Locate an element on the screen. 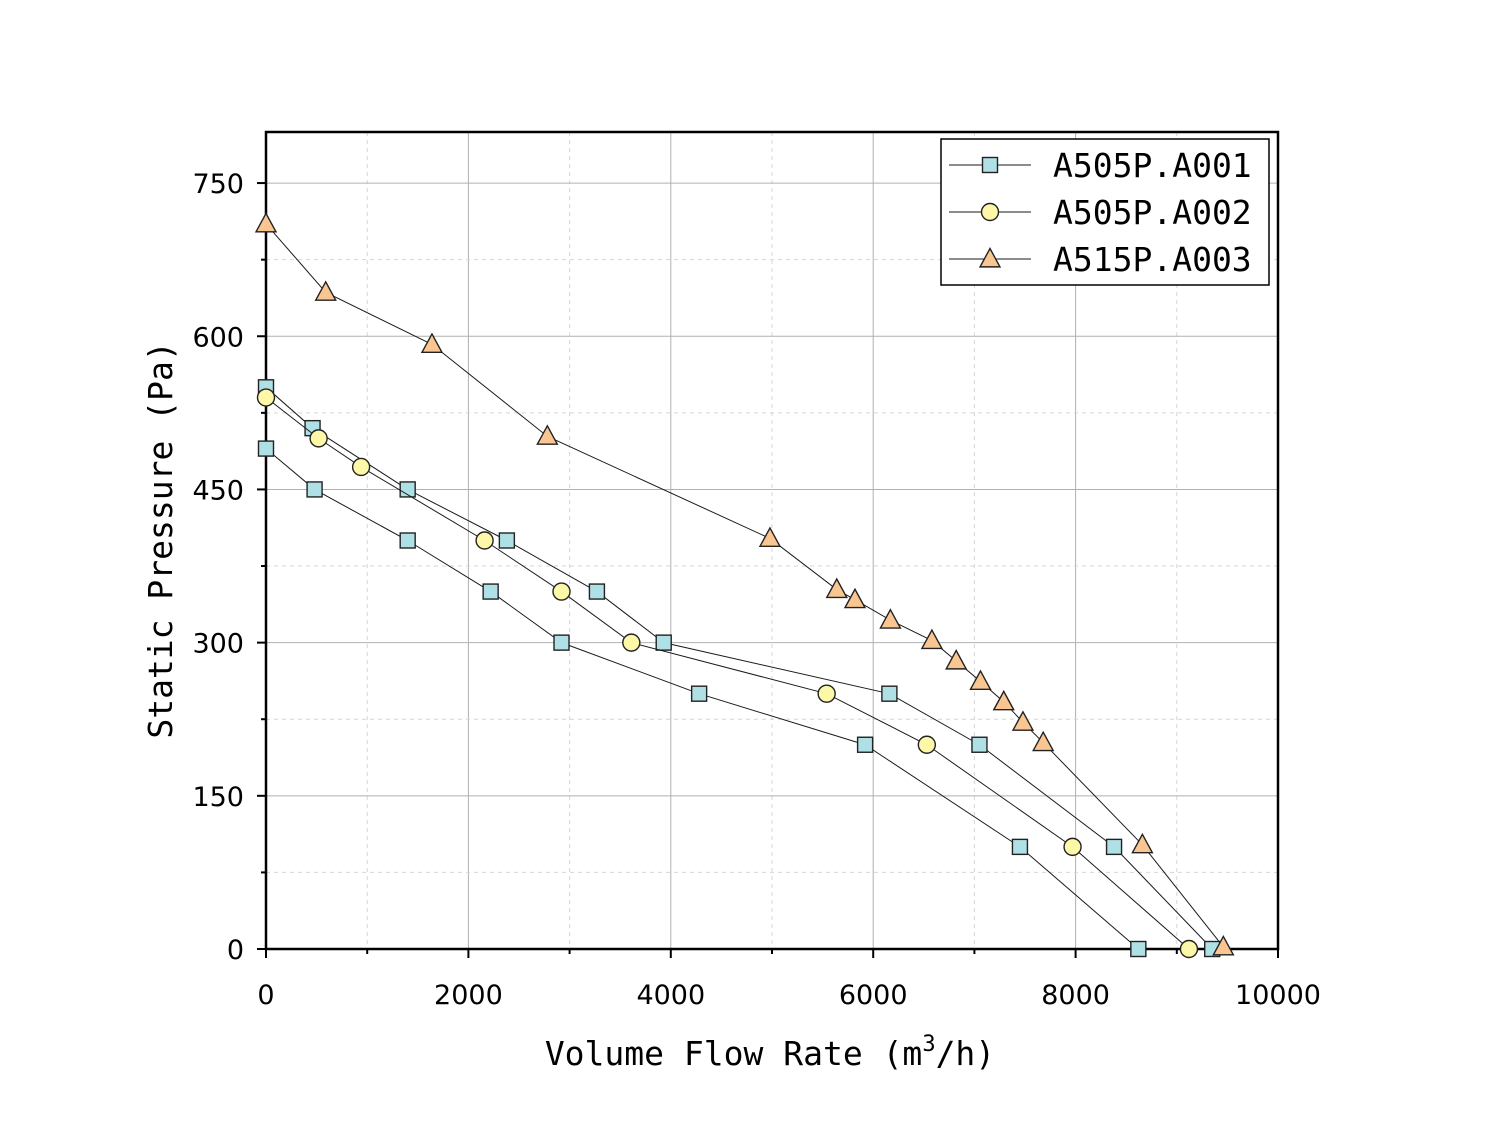 This screenshot has height=1138, width=1487. x-tick-label: 8000 is located at coordinates (1075, 995).